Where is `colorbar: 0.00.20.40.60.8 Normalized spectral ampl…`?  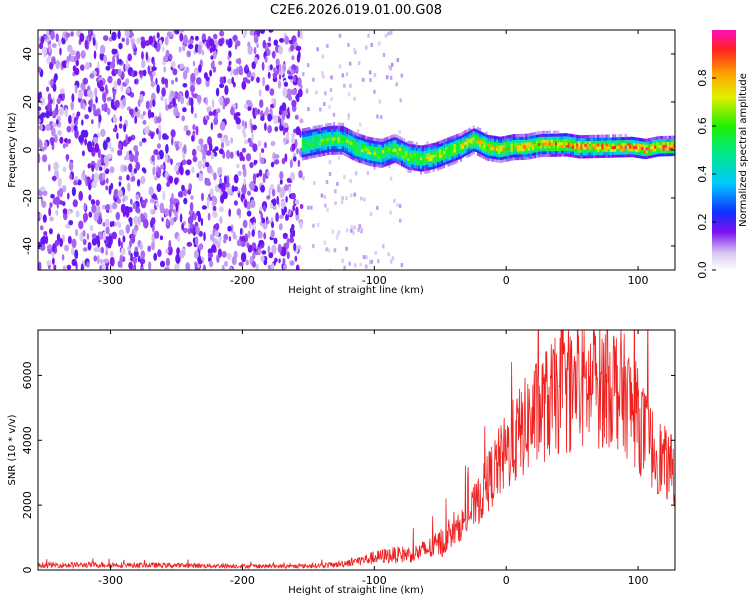 colorbar: 0.00.20.40.60.8 Normalized spectral ampl… is located at coordinates (722, 154).